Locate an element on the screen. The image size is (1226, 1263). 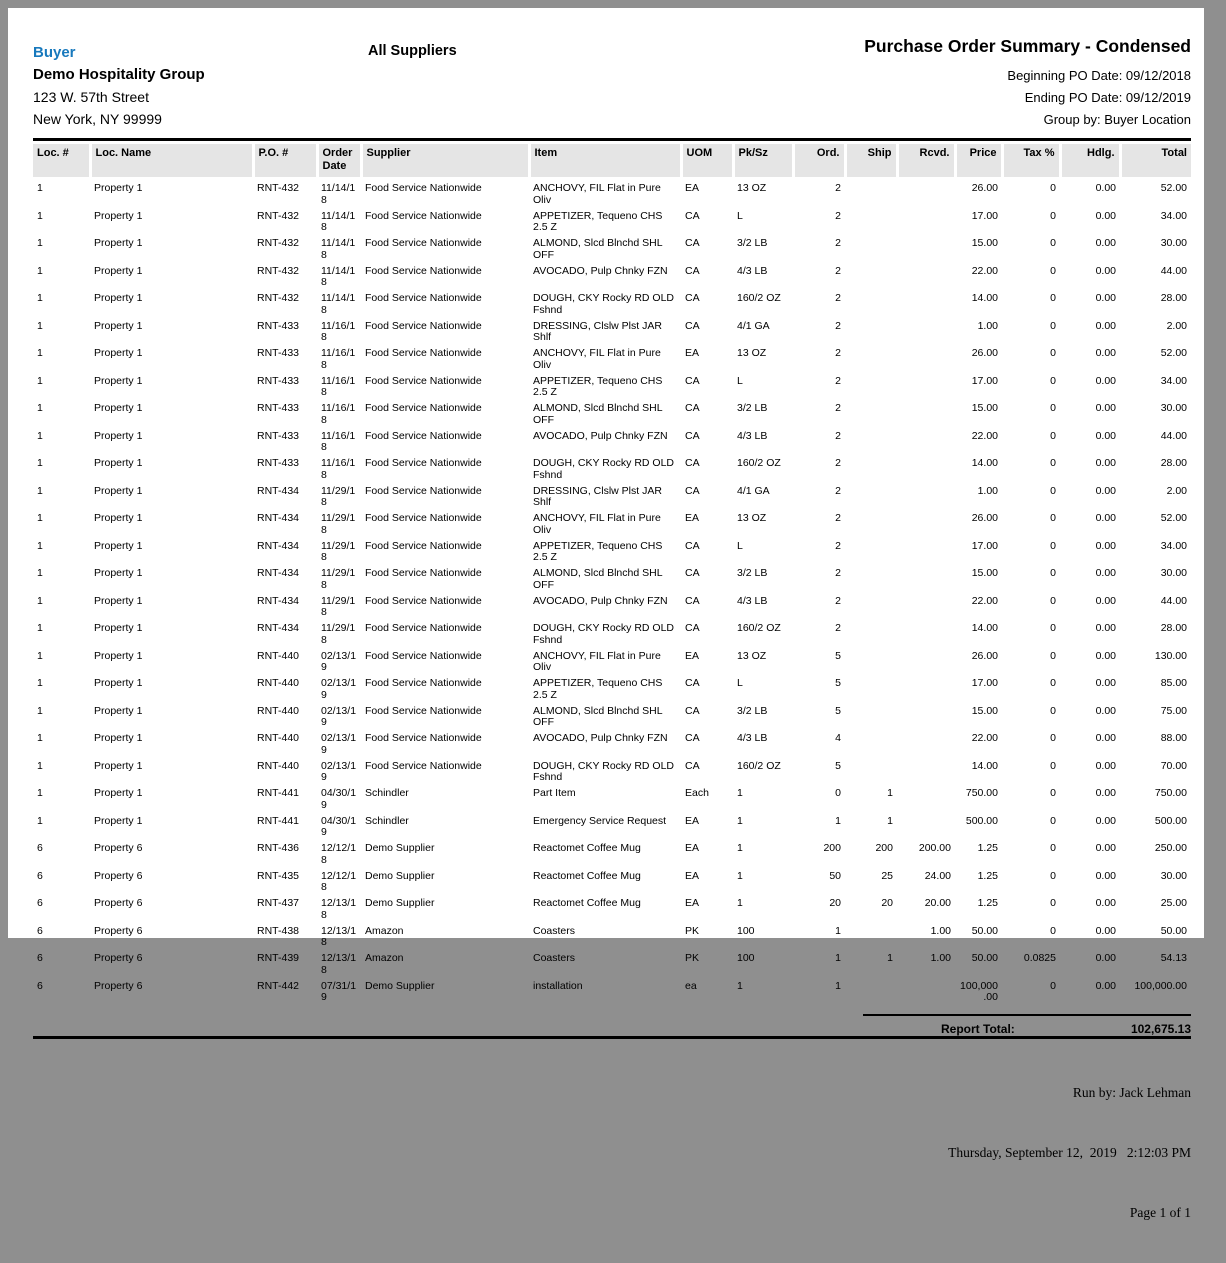
cell-price: 22.00 is located at coordinates (984, 270).